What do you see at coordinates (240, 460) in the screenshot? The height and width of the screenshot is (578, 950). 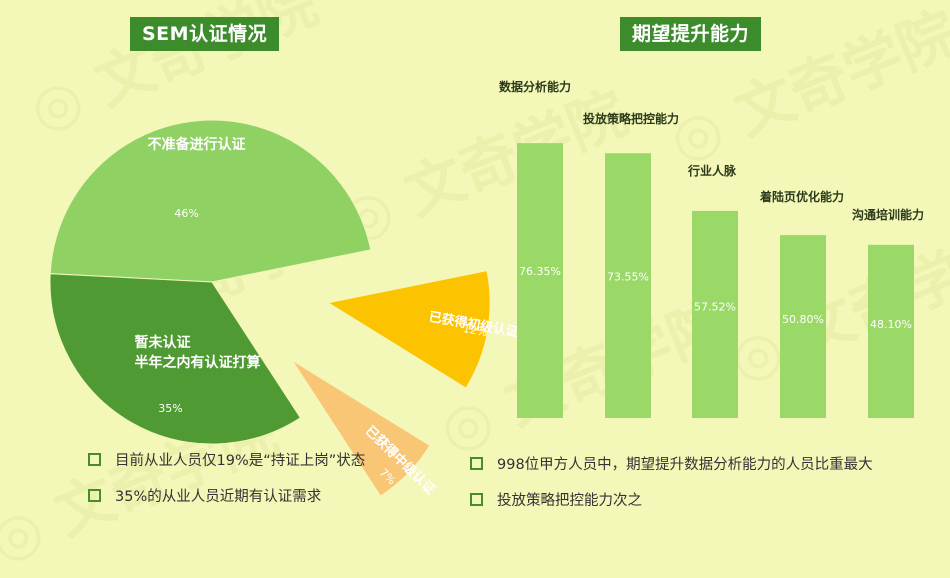 I see `bullet-text: 目前从业人员仅19%是“持证上岗”状态` at bounding box center [240, 460].